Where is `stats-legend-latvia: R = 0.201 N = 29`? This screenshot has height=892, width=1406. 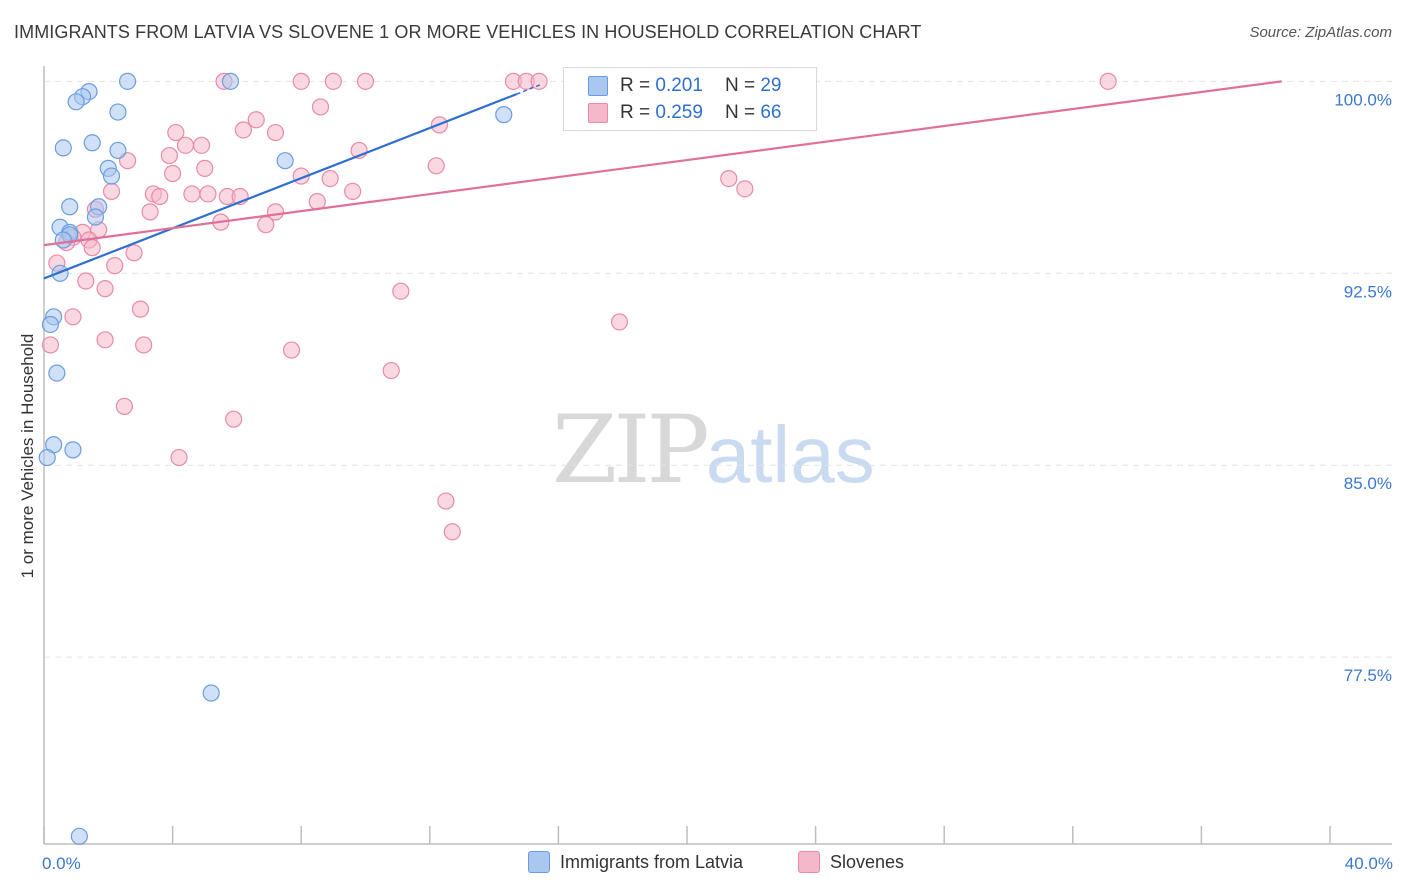
stats-legend-latvia: R = 0.201 N = 29 is located at coordinates (684, 86).